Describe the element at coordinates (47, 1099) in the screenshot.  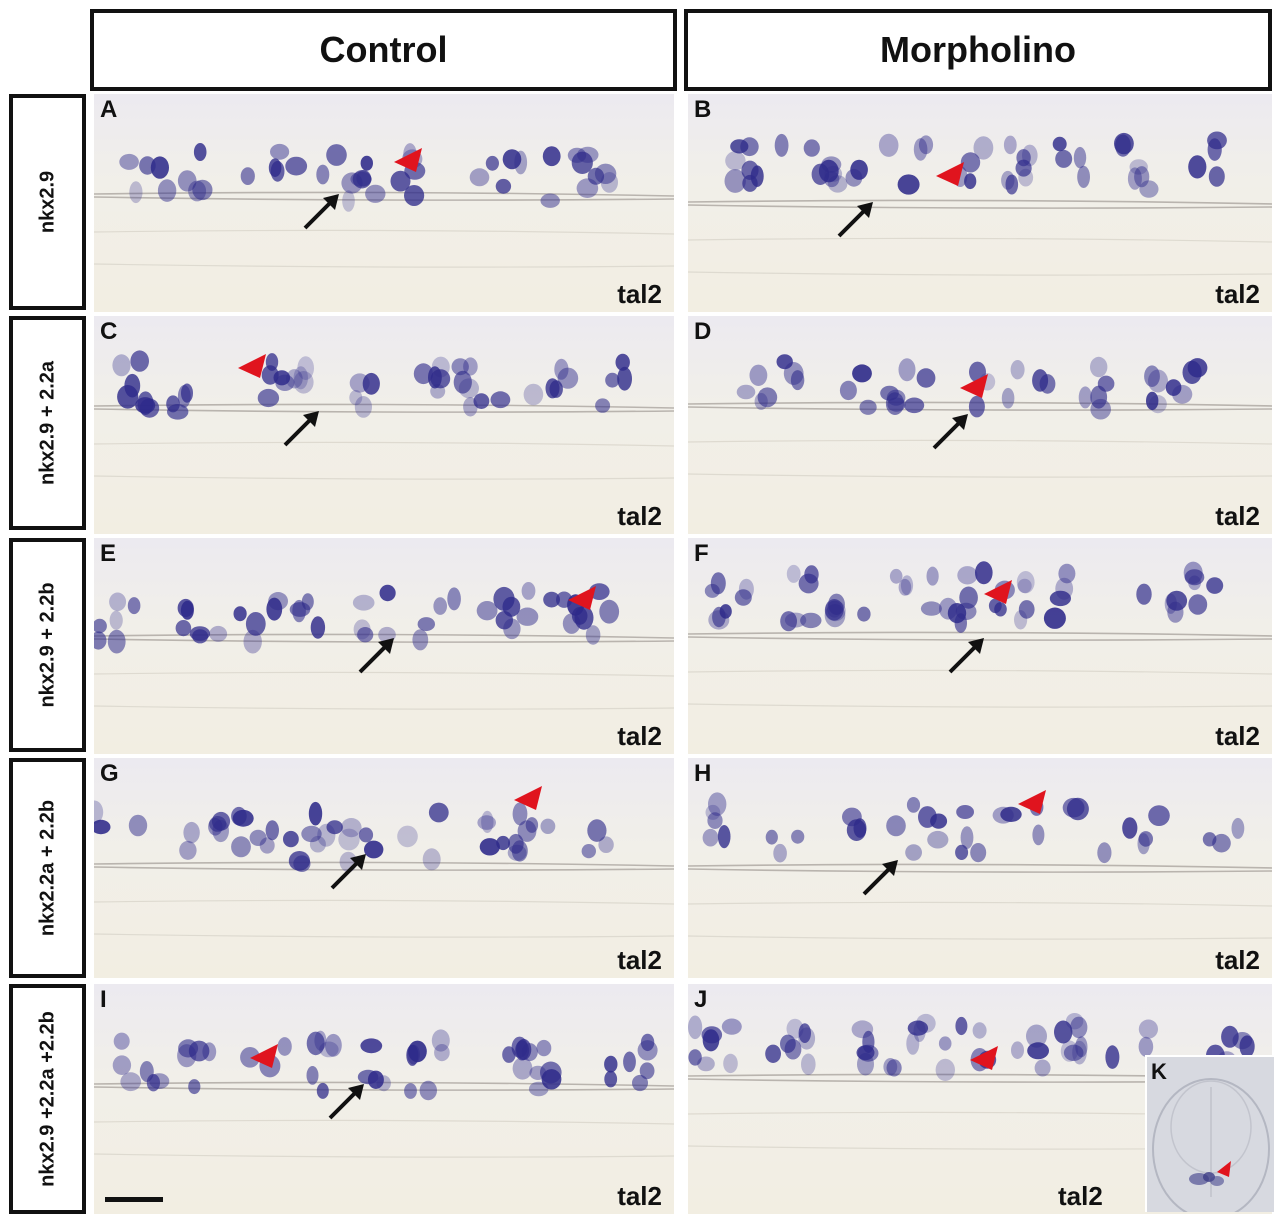
I see `row-label-text: nkx2.9 +2.2a +2.2b` at that location.